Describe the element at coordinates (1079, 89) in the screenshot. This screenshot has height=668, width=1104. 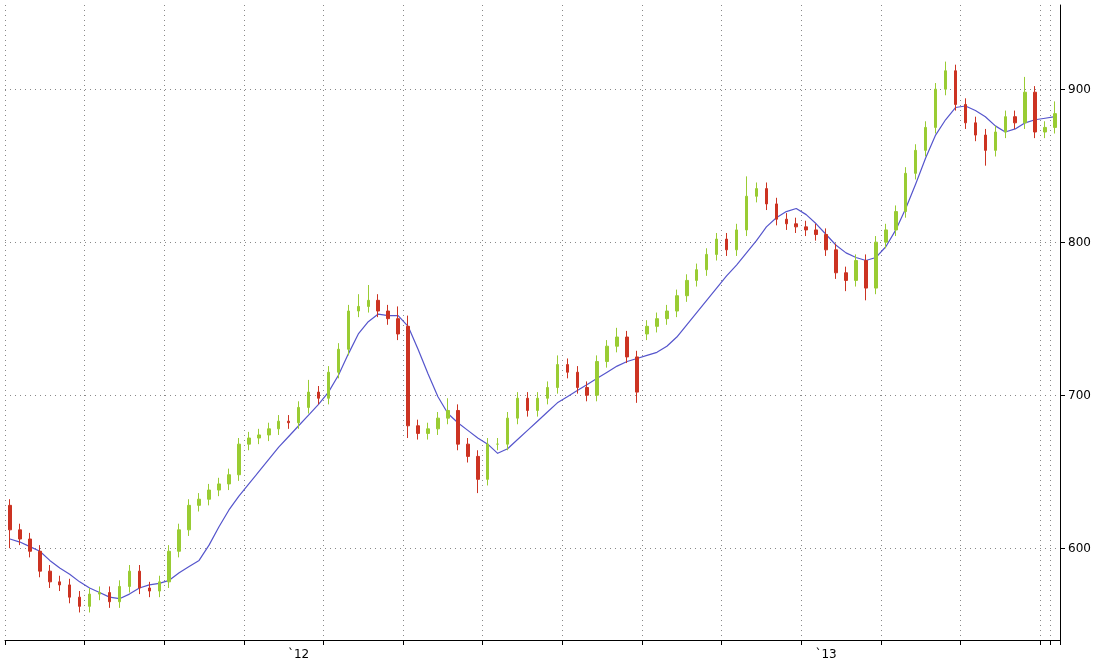
I see `y-tick-label: 900` at that location.